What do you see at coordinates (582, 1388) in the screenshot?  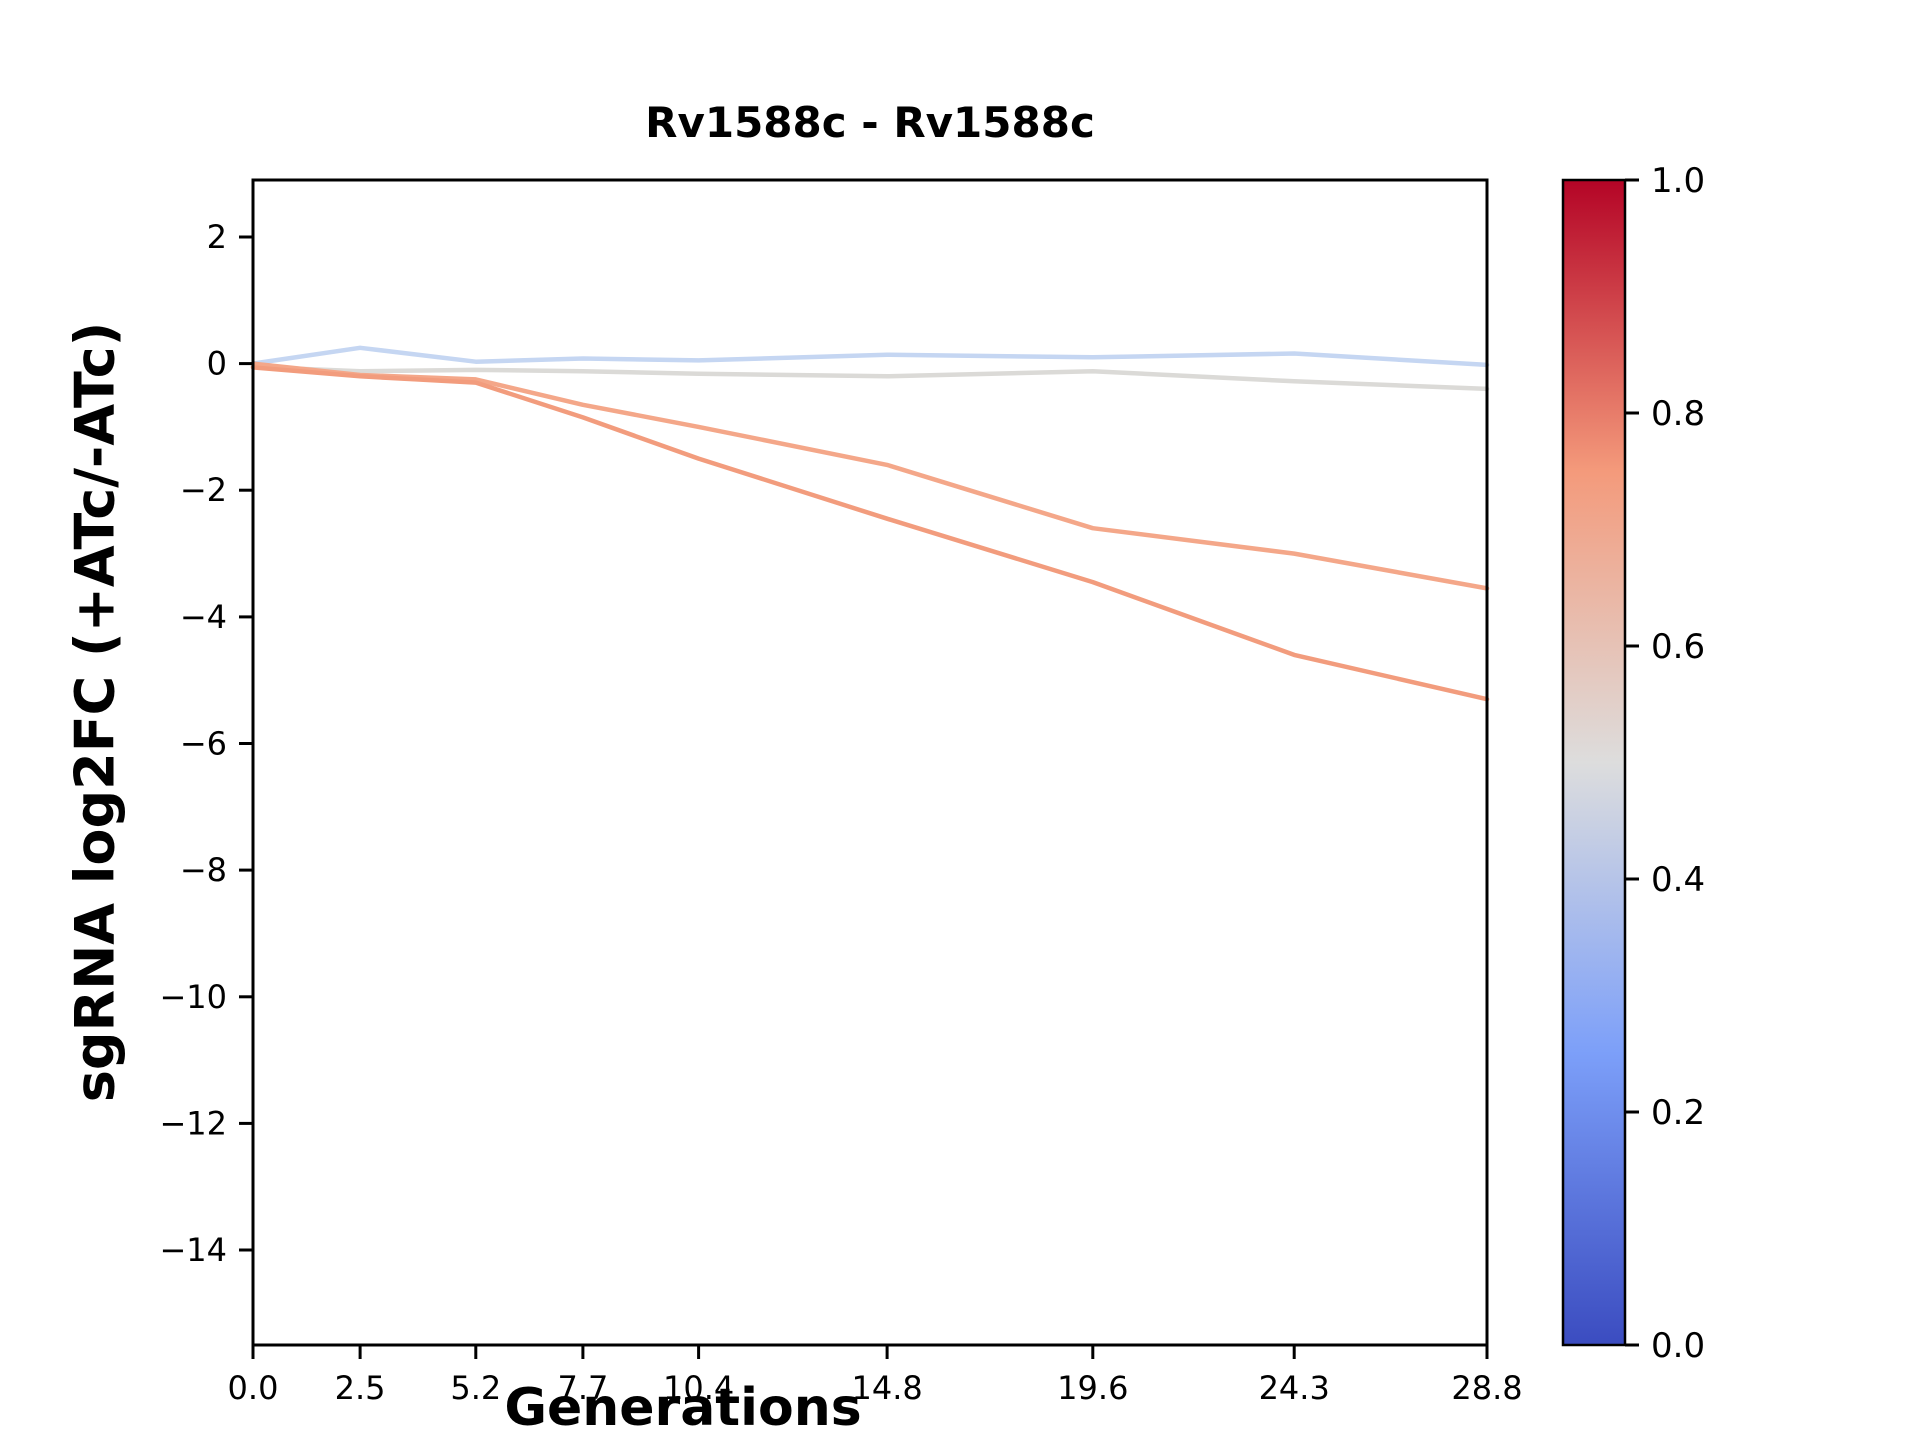 I see `x-tick-label: 7.7` at bounding box center [582, 1388].